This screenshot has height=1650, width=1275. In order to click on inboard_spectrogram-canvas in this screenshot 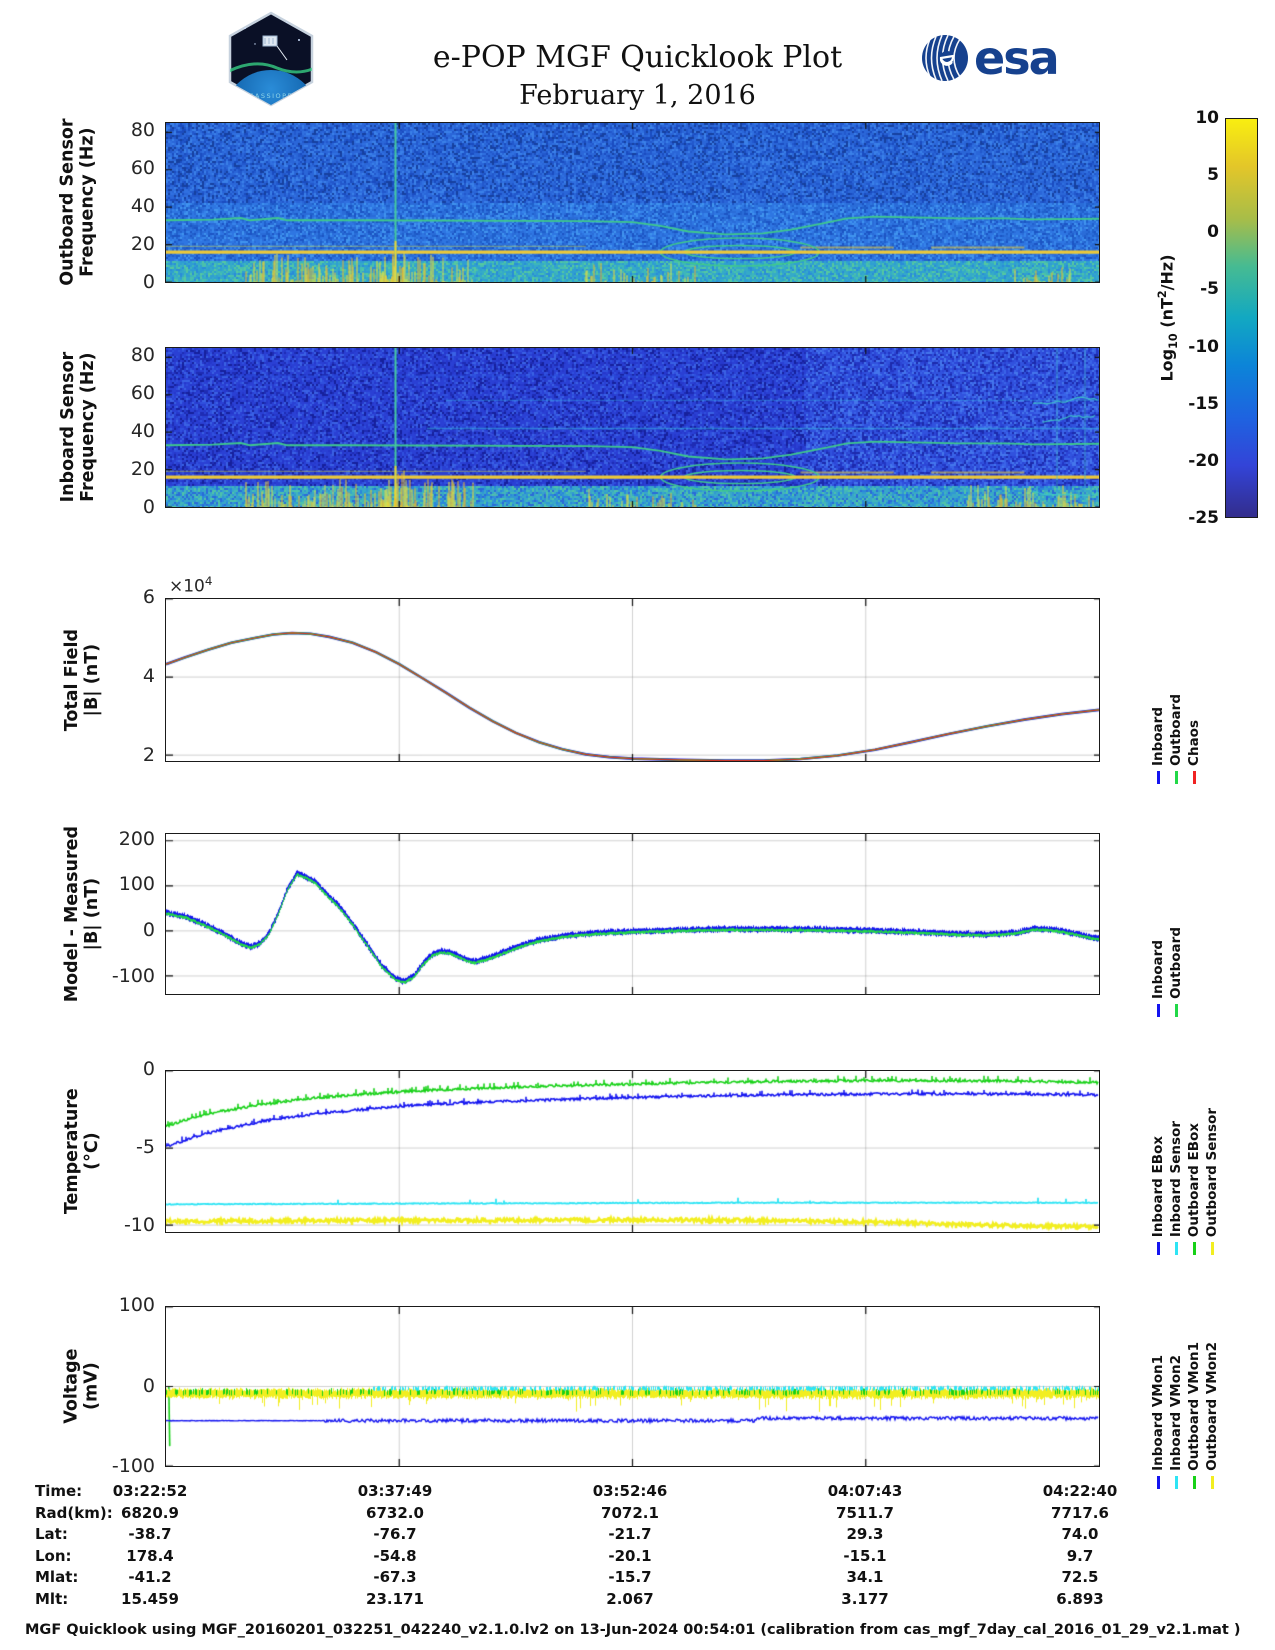, I will do `click(632, 427)`.